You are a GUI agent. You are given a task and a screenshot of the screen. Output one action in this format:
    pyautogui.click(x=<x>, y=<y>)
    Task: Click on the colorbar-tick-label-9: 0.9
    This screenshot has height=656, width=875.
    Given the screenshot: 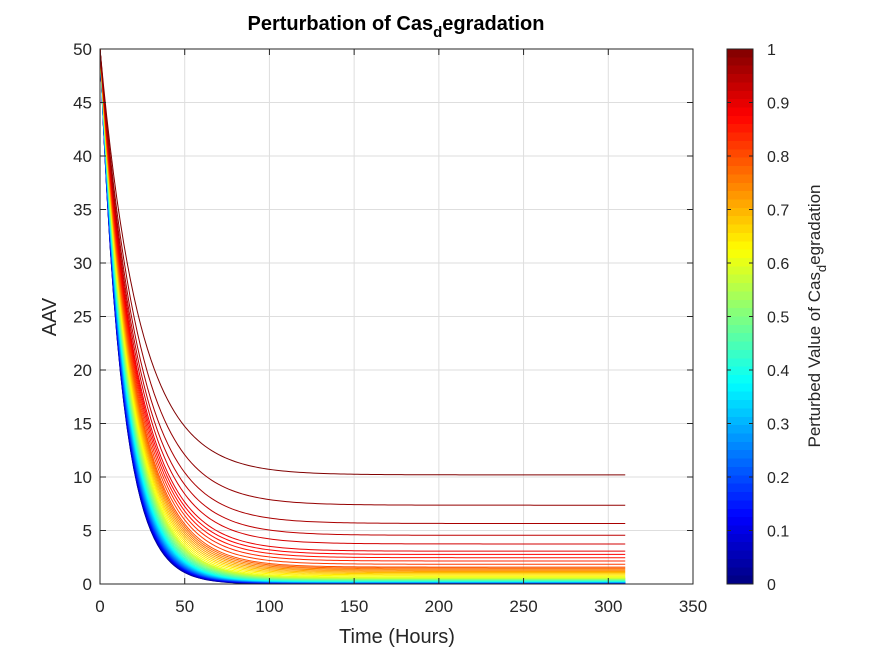 What is the action you would take?
    pyautogui.click(x=778, y=104)
    